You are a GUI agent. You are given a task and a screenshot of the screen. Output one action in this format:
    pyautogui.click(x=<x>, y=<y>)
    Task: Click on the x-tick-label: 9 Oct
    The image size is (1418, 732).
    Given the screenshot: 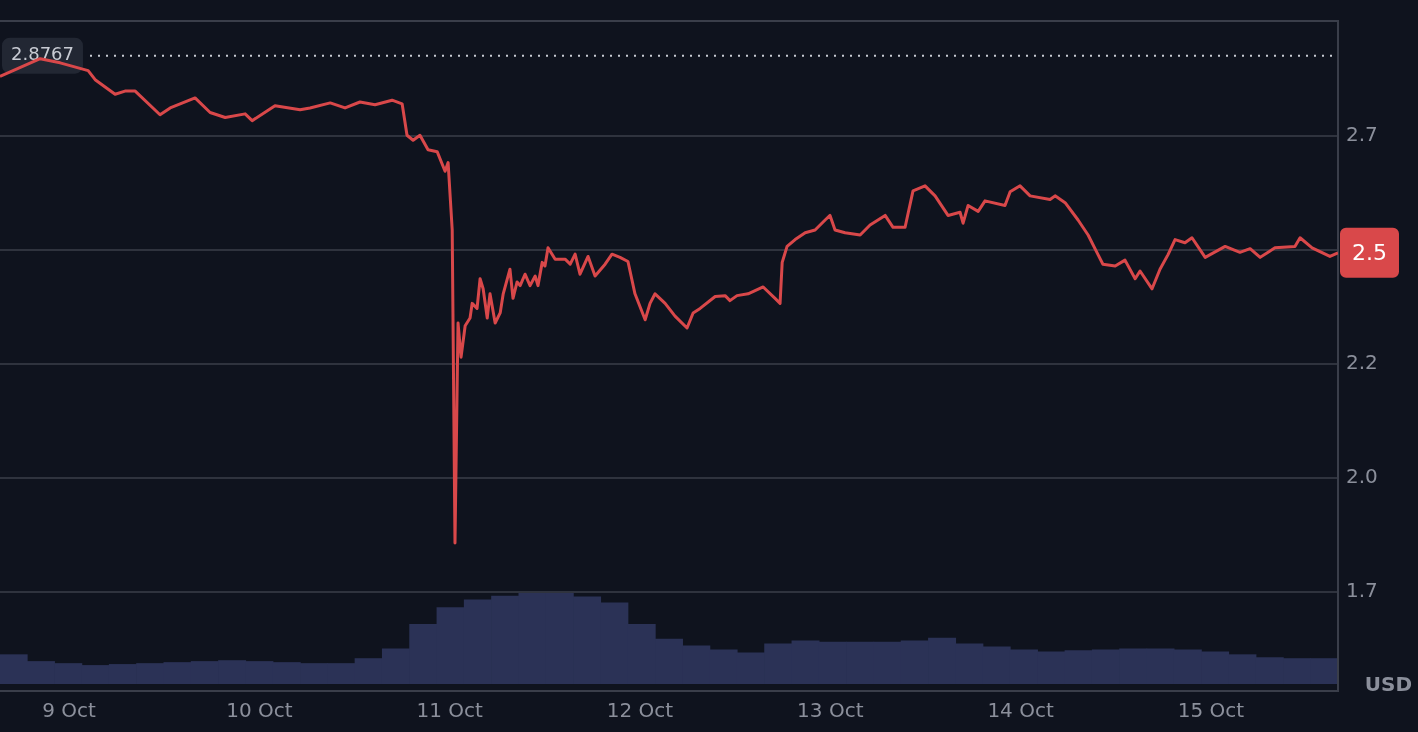 What is the action you would take?
    pyautogui.click(x=69, y=710)
    